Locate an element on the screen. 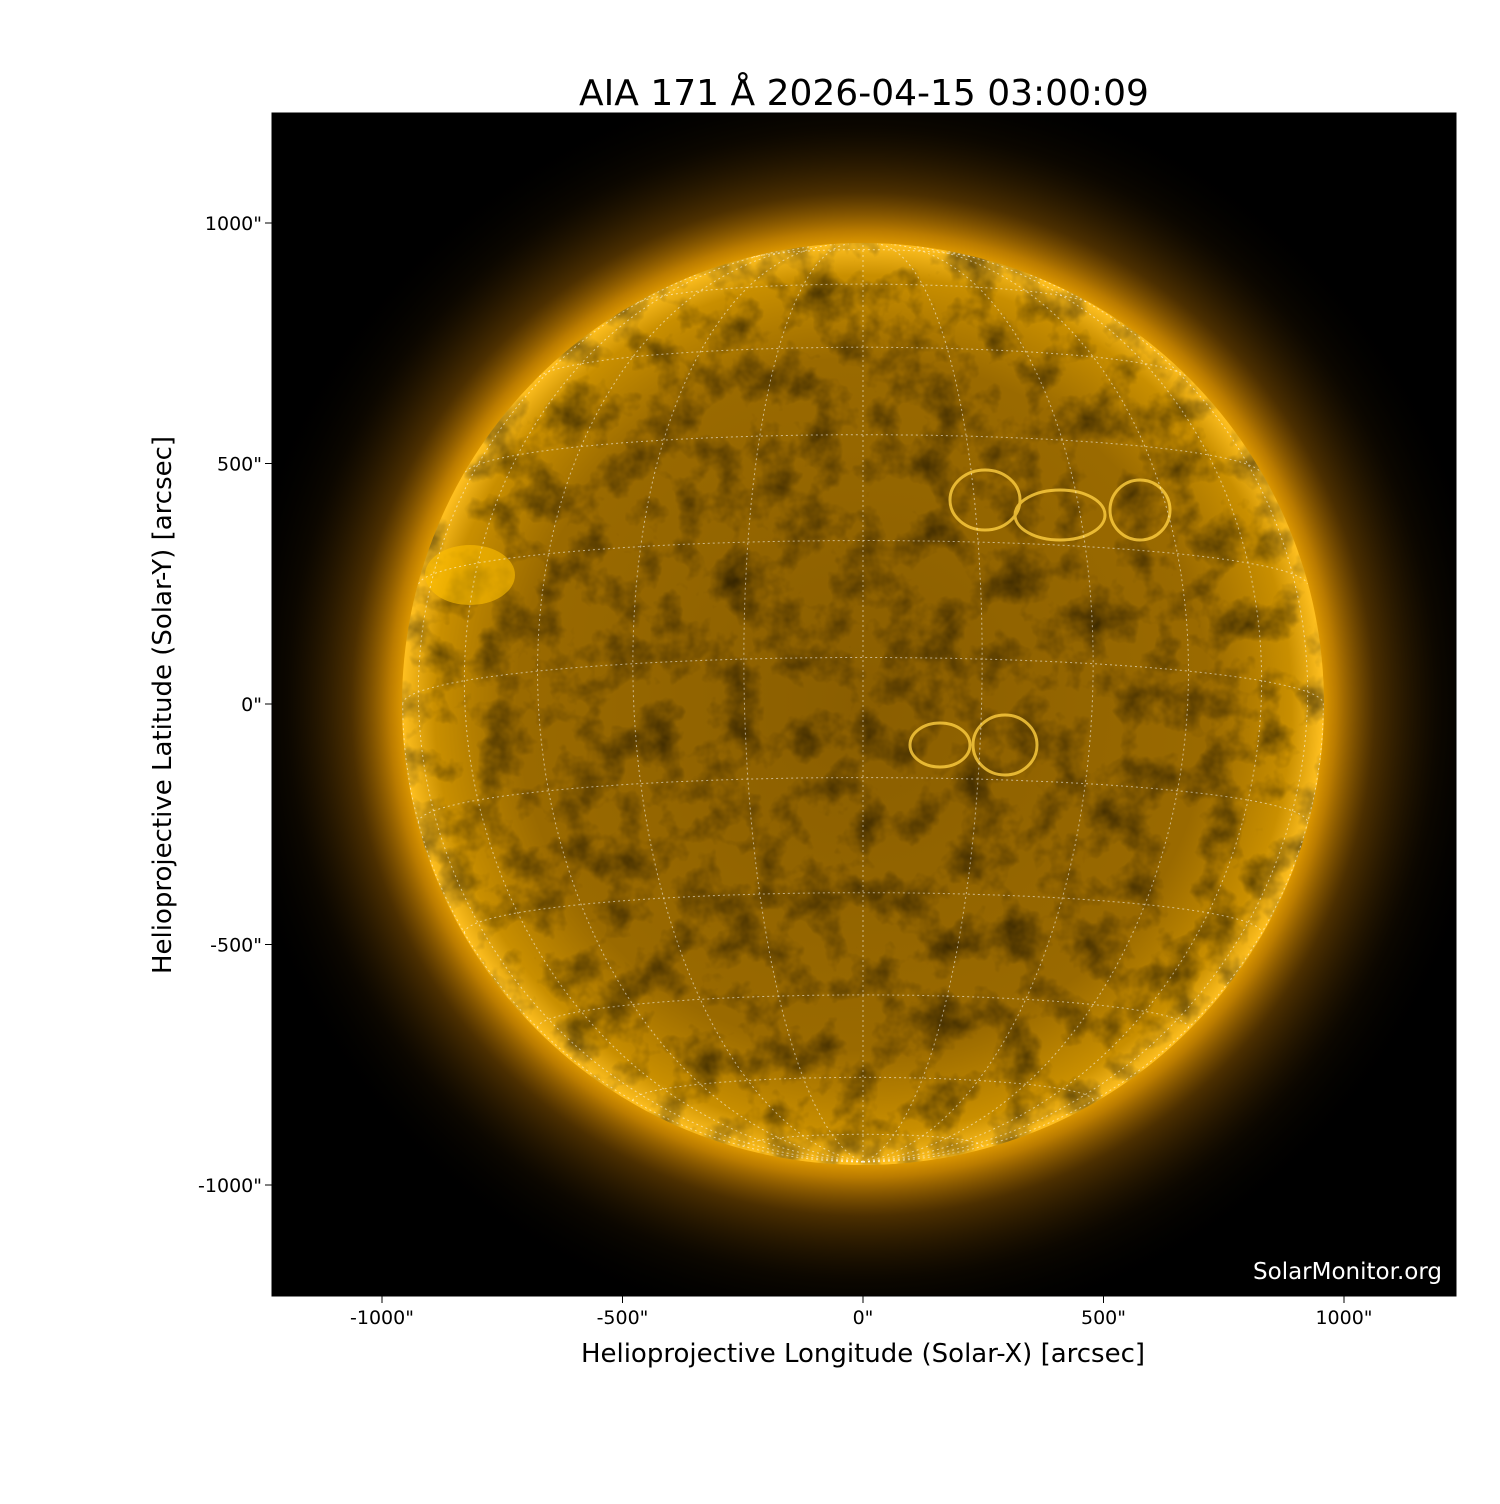 Image resolution: width=1500 pixels, height=1504 pixels. plot-title: AIA 171 Å 2026-04-15 03:00:09 is located at coordinates (864, 92).